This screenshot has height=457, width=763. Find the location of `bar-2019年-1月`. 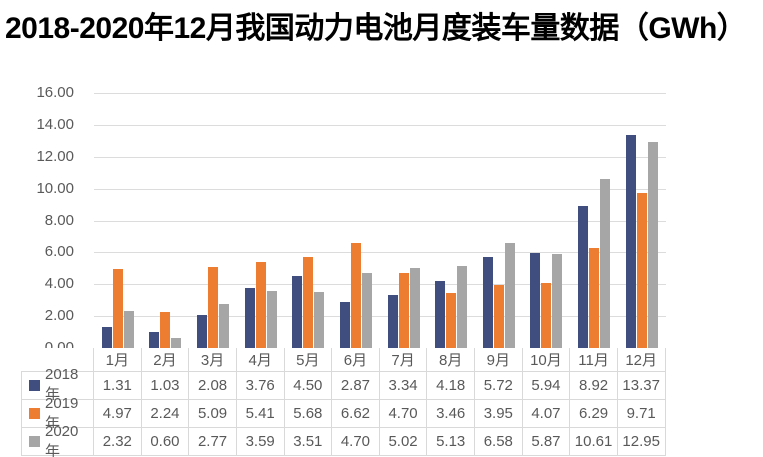

bar-2019年-1月 is located at coordinates (117, 308).